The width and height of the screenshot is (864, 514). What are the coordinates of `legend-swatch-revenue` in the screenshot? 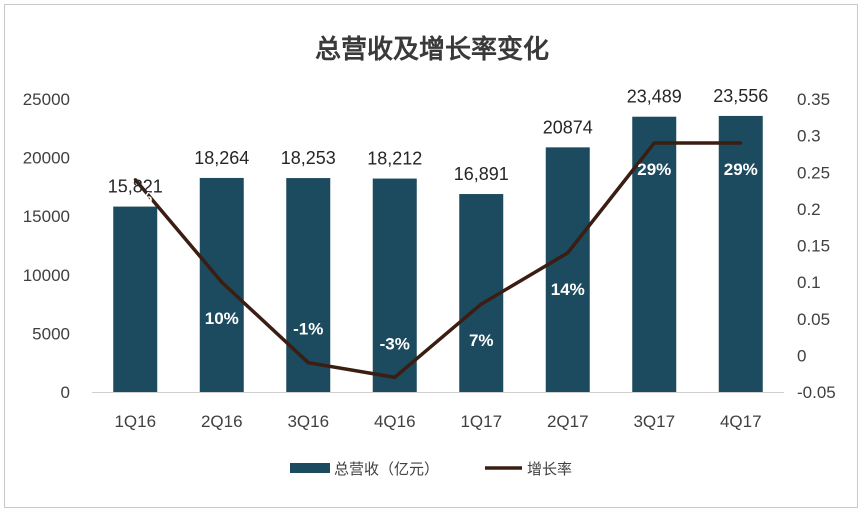 It's located at (310, 468).